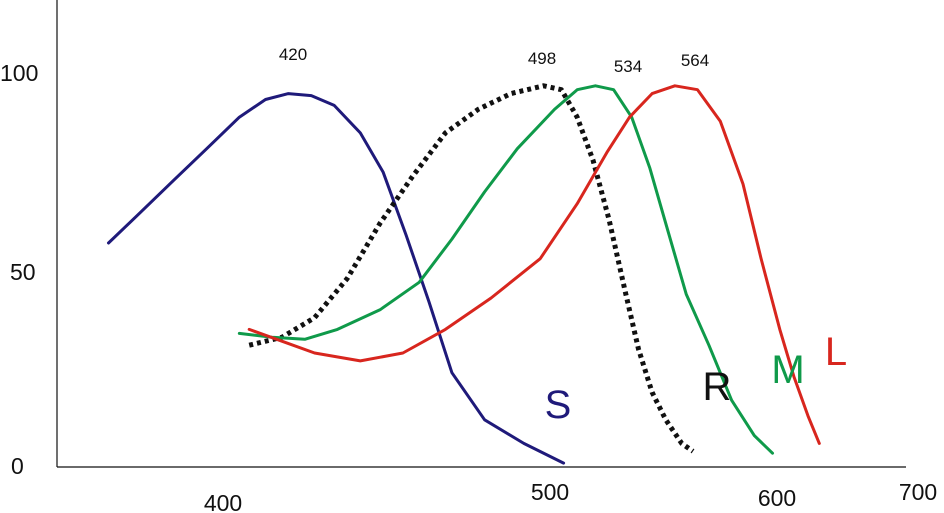 The image size is (944, 513). What do you see at coordinates (836, 352) in the screenshot?
I see `series-label-l: L` at bounding box center [836, 352].